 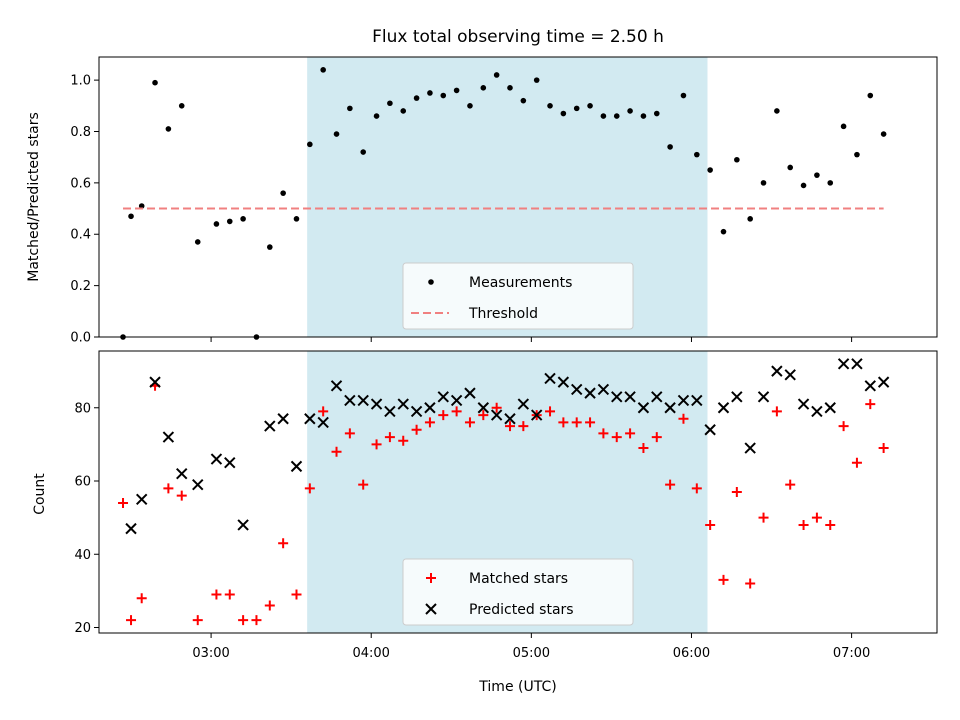 I want to click on y-tick-label: 20, so click(x=82, y=628).